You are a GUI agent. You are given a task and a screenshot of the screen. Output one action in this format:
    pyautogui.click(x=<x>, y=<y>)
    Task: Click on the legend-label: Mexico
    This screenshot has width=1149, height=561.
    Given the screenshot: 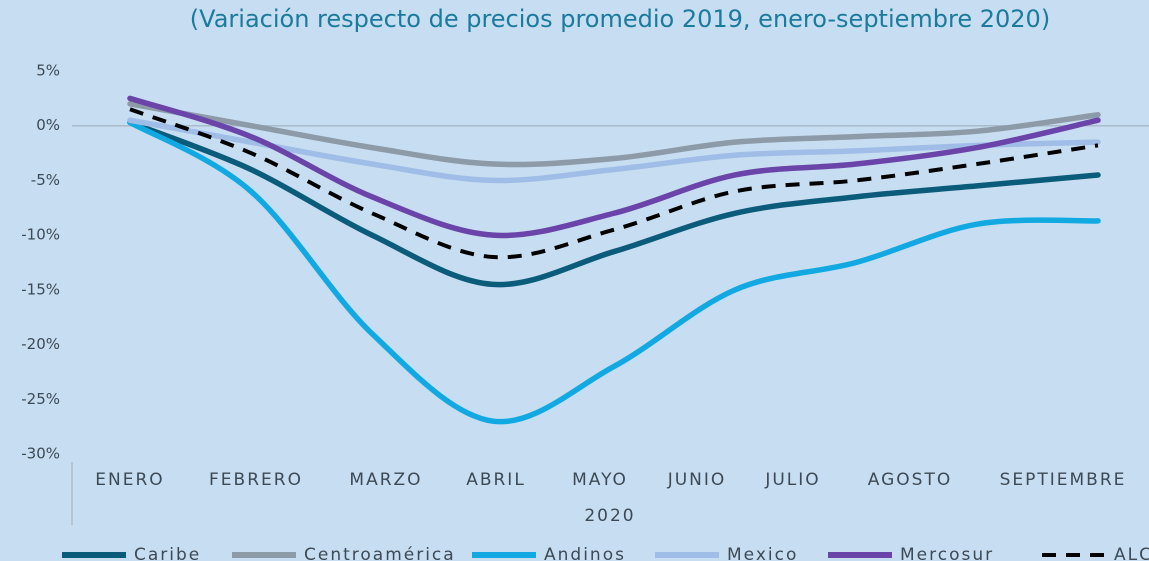 What is the action you would take?
    pyautogui.click(x=762, y=553)
    